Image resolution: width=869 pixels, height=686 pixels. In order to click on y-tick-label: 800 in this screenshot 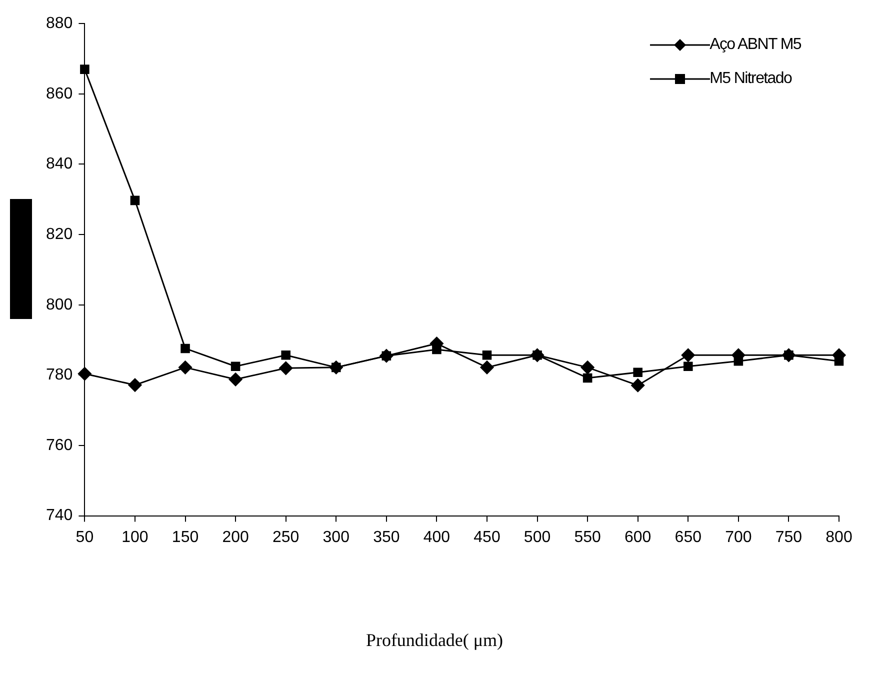, I will do `click(59, 305)`.